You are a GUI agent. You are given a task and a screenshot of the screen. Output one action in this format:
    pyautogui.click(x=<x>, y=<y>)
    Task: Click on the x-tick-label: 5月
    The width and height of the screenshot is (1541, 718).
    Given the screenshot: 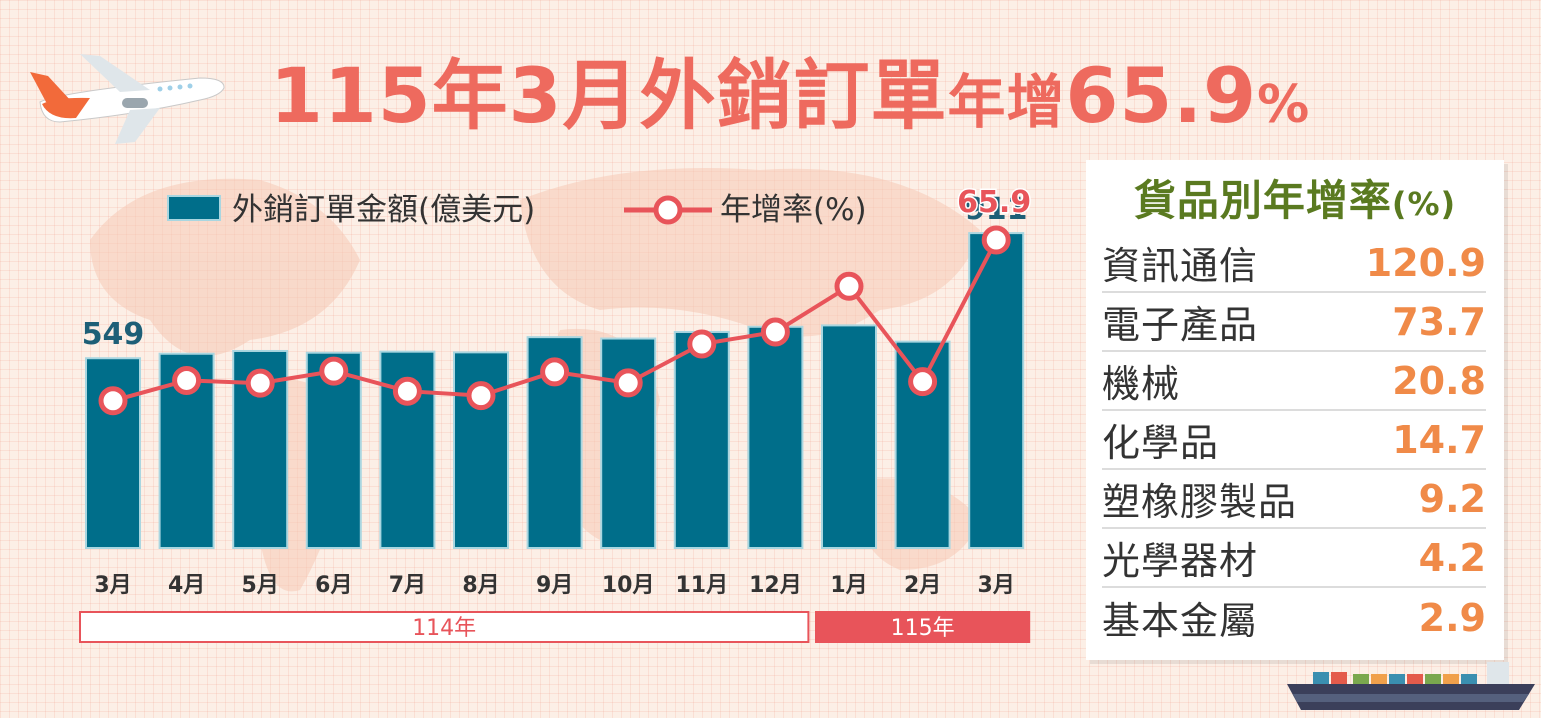 What is the action you would take?
    pyautogui.click(x=260, y=585)
    